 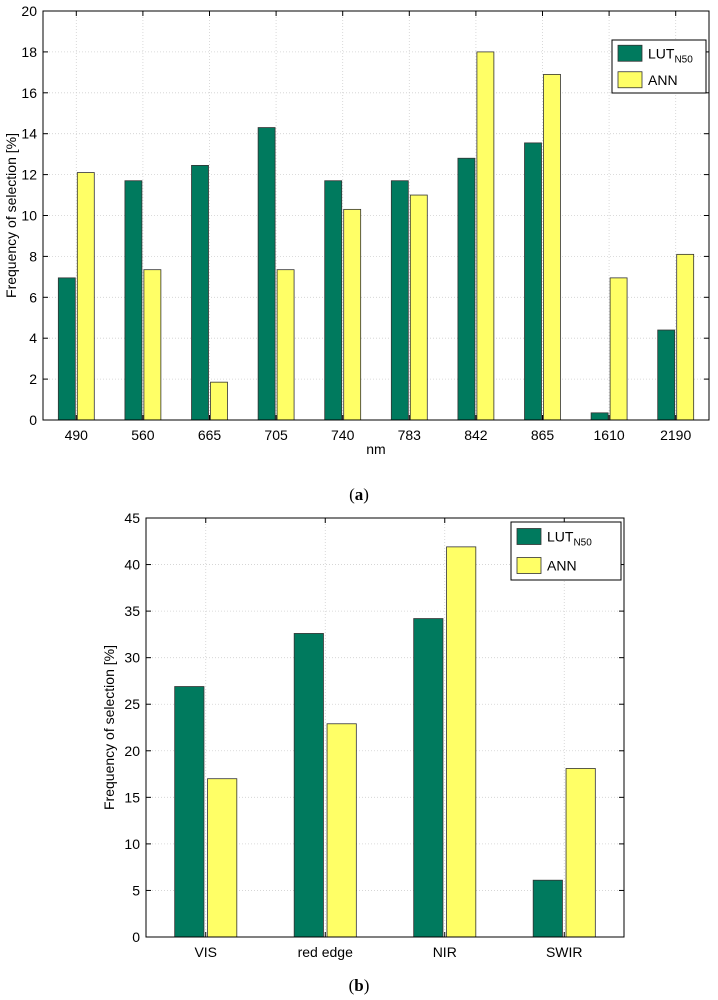 What do you see at coordinates (29, 175) in the screenshot?
I see `y-tick-label: 12` at bounding box center [29, 175].